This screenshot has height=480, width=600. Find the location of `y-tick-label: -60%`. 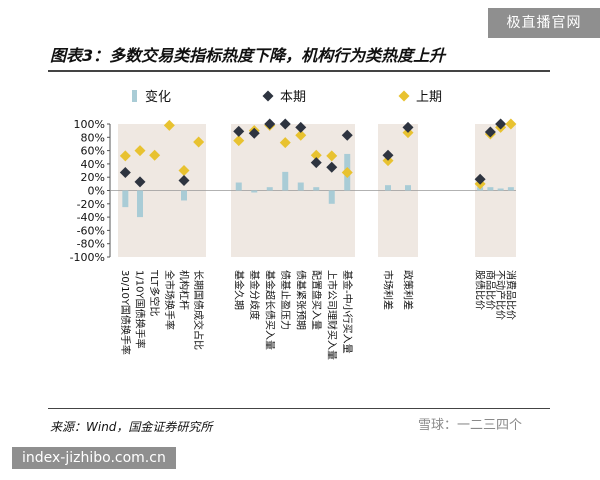

y-tick-label: -60% is located at coordinates (91, 230).